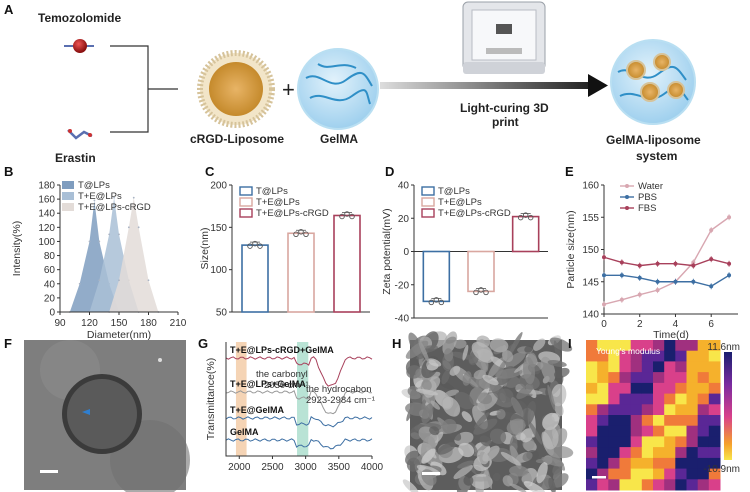  Describe the element at coordinates (100, 196) in the screenshot. I see `legend-label-b-1: T+E@LPs` at that location.